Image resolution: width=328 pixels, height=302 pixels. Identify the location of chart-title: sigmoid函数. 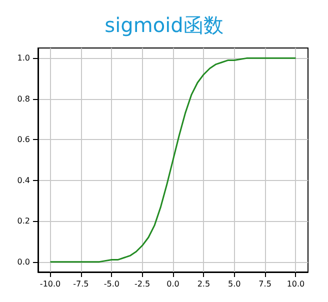
(164, 25).